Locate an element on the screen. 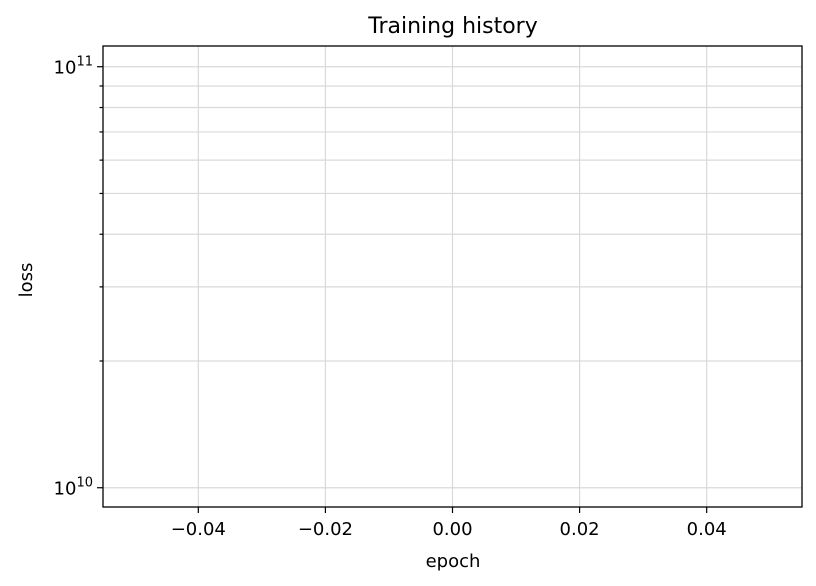 The width and height of the screenshot is (816, 586). y-axis-label: loss is located at coordinates (26, 280).